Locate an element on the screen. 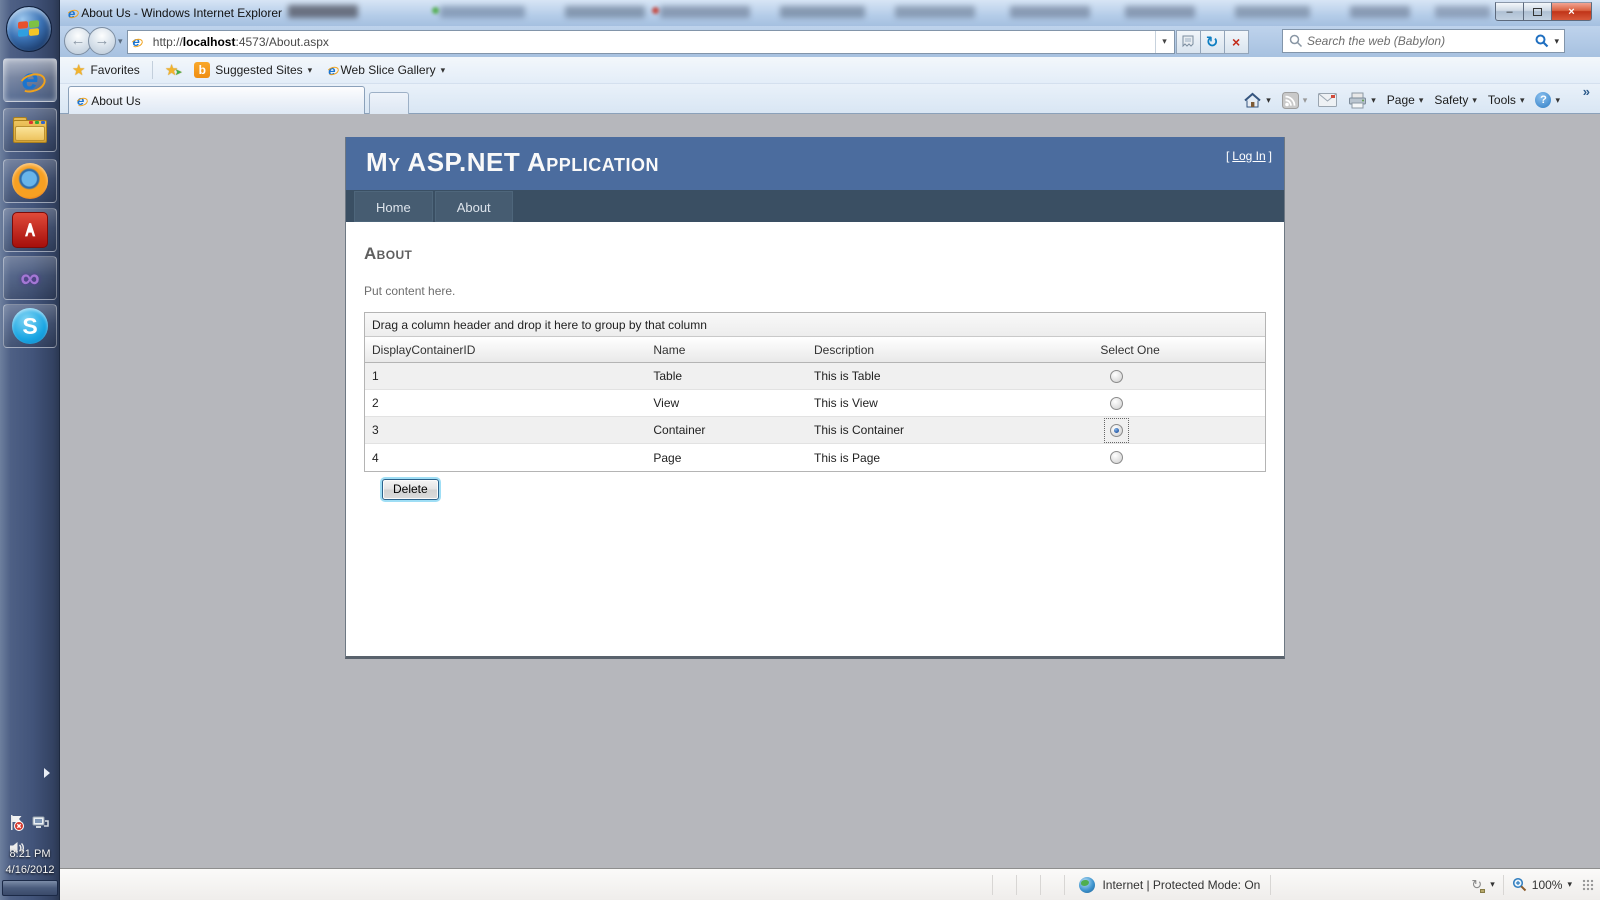 Image resolution: width=1600 pixels, height=900 pixels. overflow-chevron-icon: » is located at coordinates (1586, 91).